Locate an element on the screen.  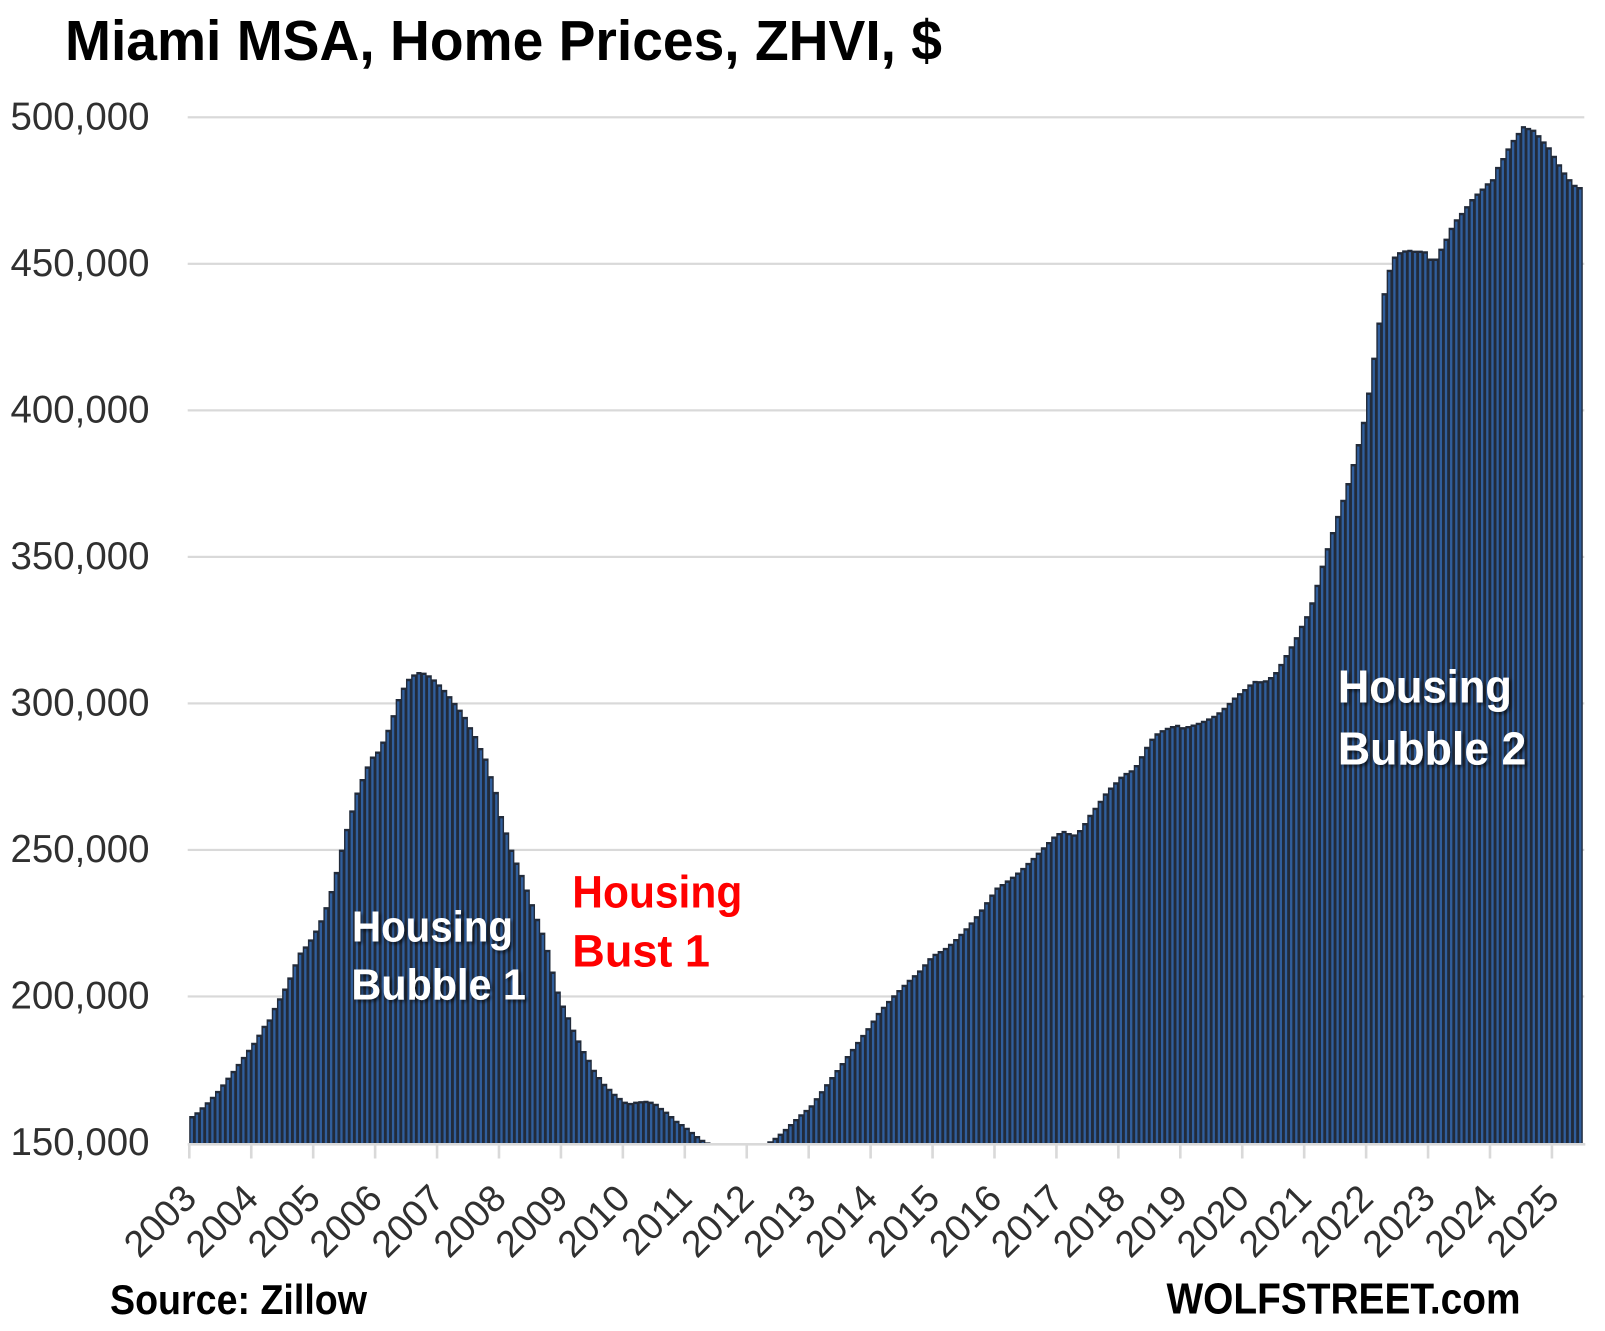
svg-text: 450,000 is located at coordinates (80, 263).